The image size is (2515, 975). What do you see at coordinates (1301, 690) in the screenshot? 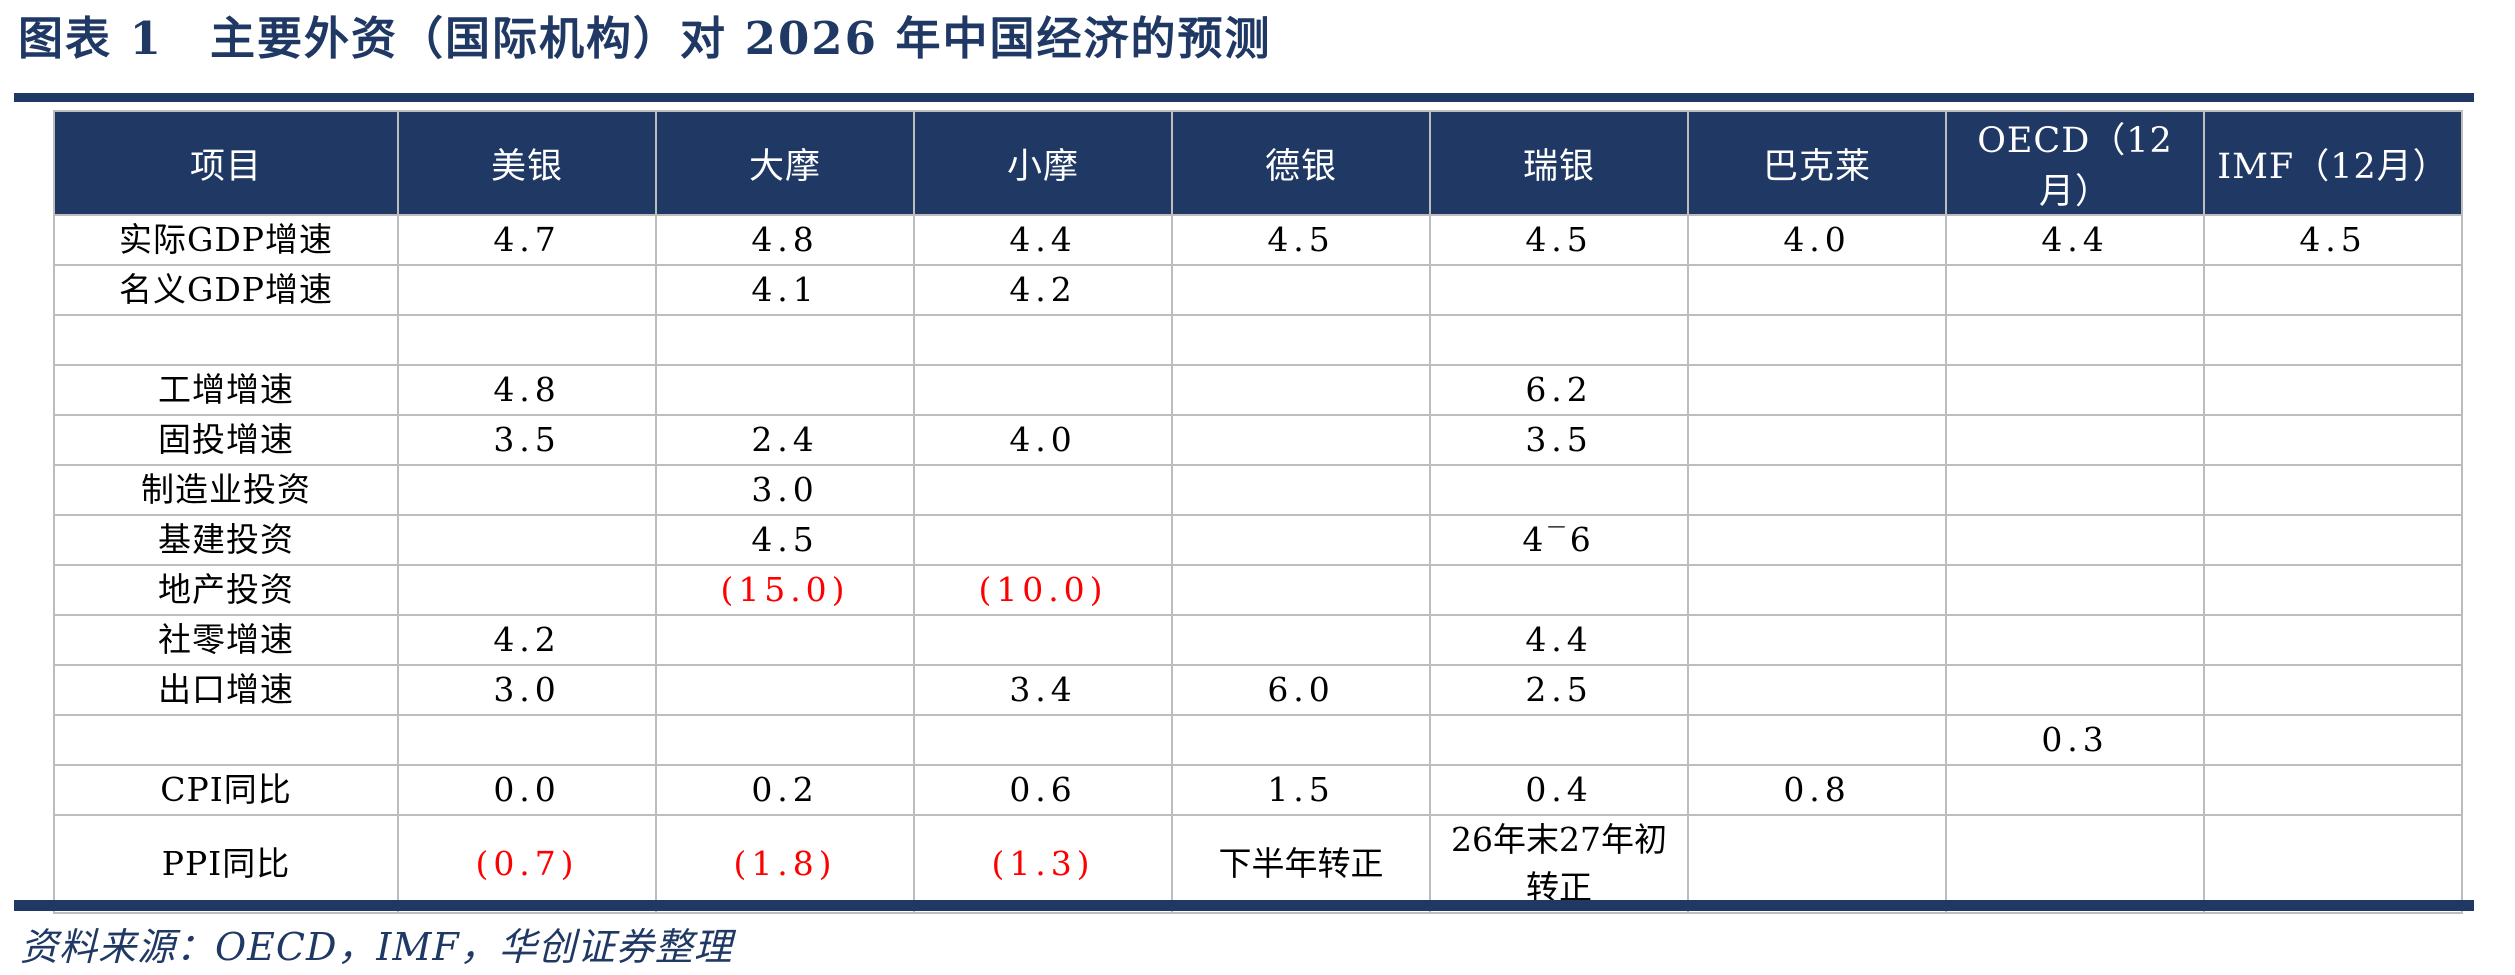
I see `value-cell: 6.0` at bounding box center [1301, 690].